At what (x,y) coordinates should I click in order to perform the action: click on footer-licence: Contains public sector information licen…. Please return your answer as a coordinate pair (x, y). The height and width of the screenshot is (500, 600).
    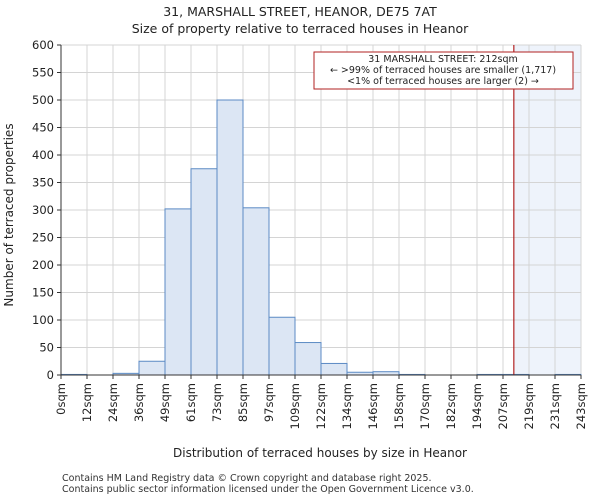
    Looking at the image, I should click on (268, 489).